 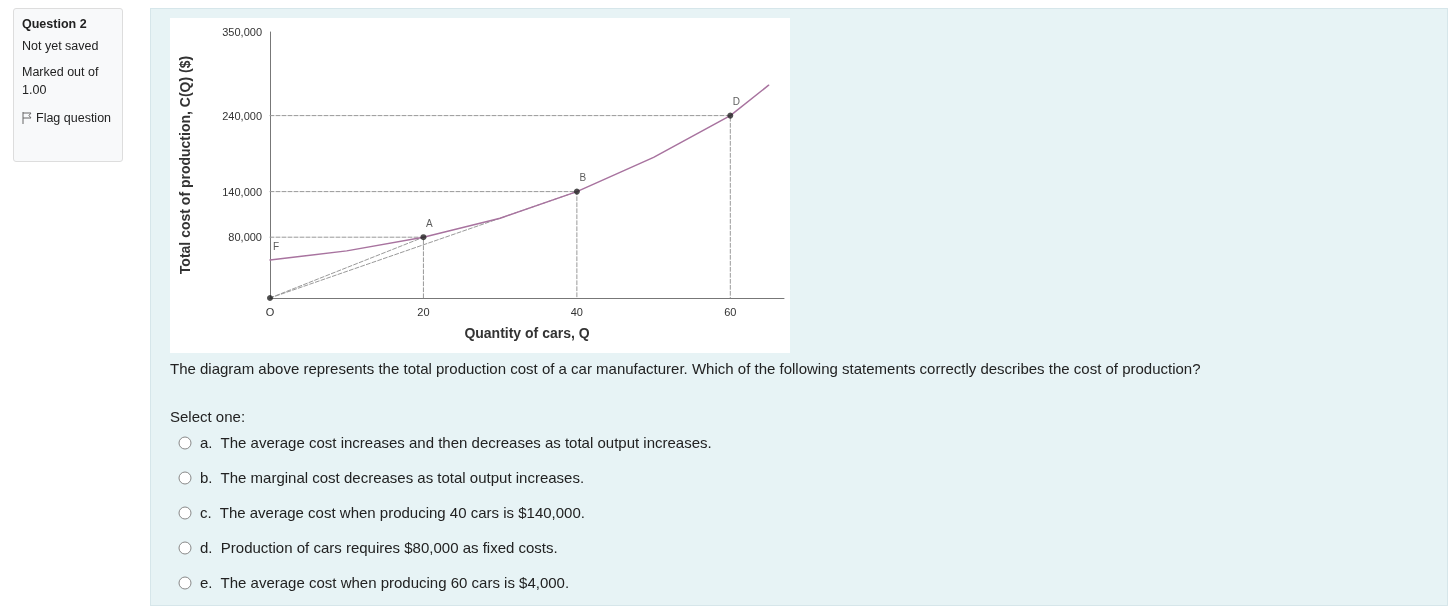 What do you see at coordinates (208, 416) in the screenshot?
I see `text: Select one:` at bounding box center [208, 416].